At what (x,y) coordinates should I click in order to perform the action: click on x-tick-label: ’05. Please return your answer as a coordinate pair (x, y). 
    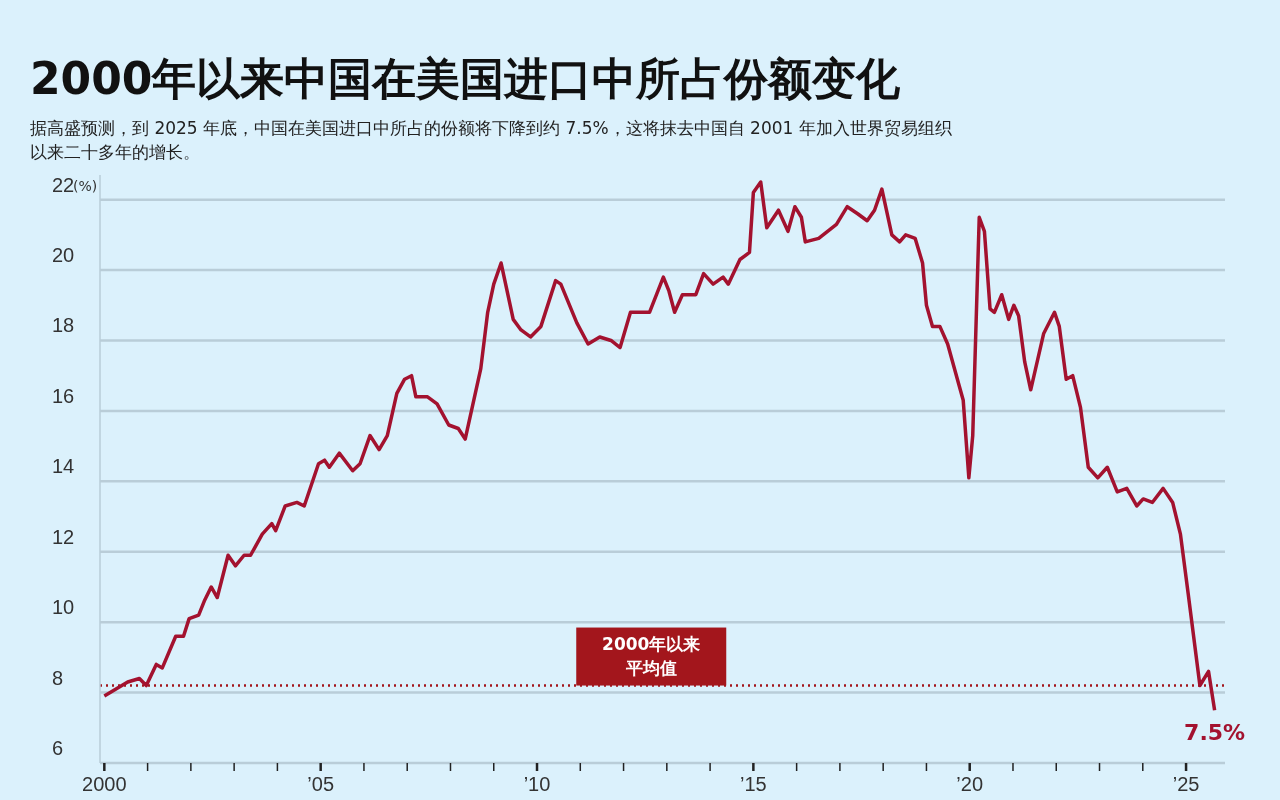
    Looking at the image, I should click on (321, 784).